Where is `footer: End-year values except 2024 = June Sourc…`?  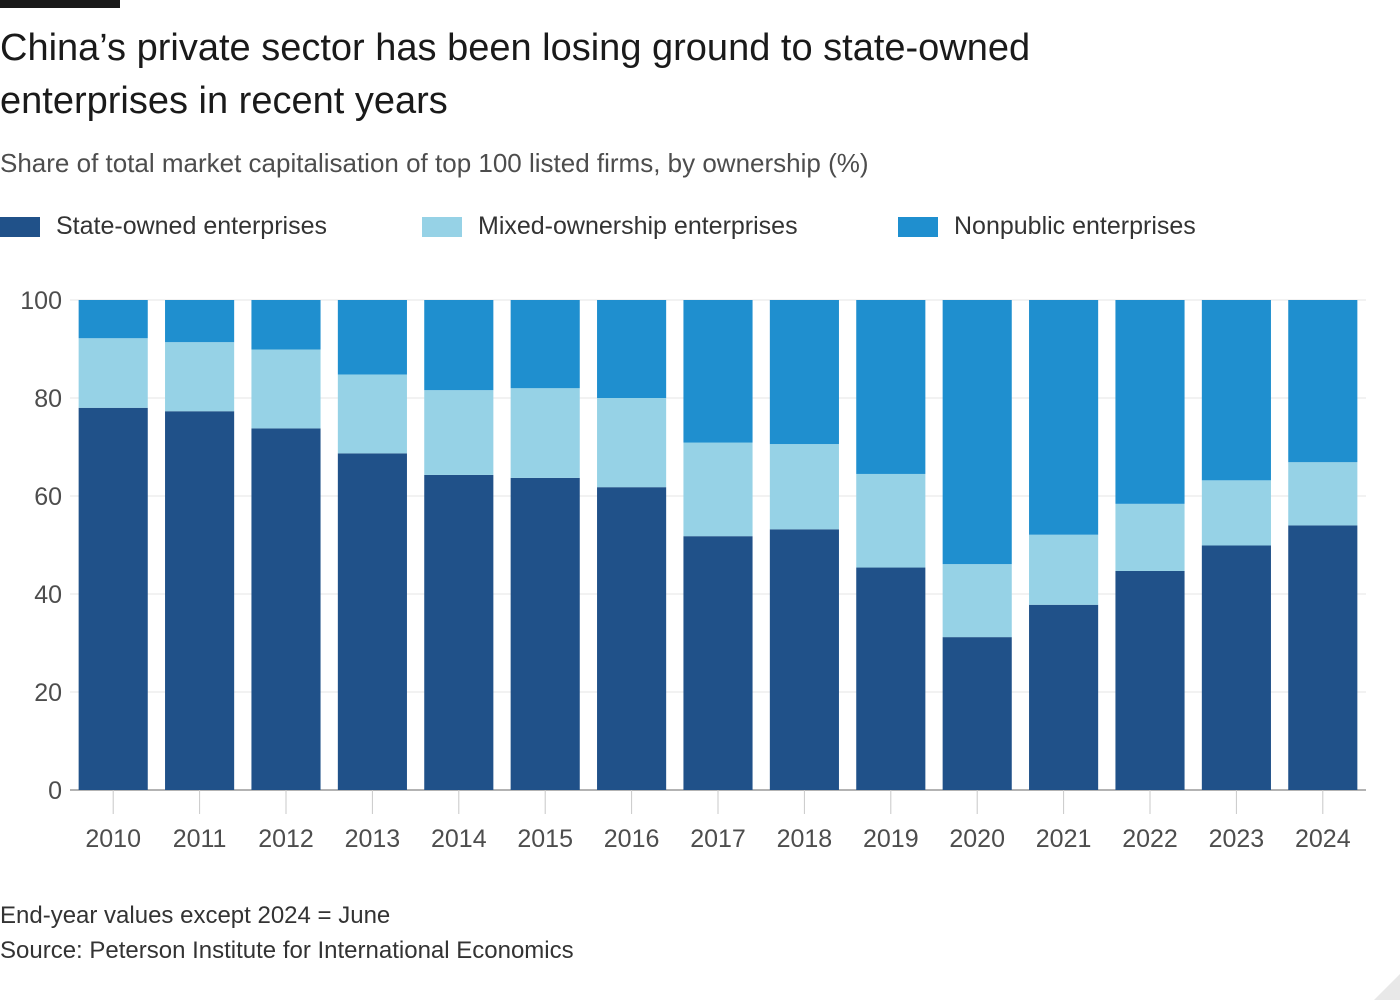
footer: End-year values except 2024 = June Sourc… is located at coordinates (287, 933).